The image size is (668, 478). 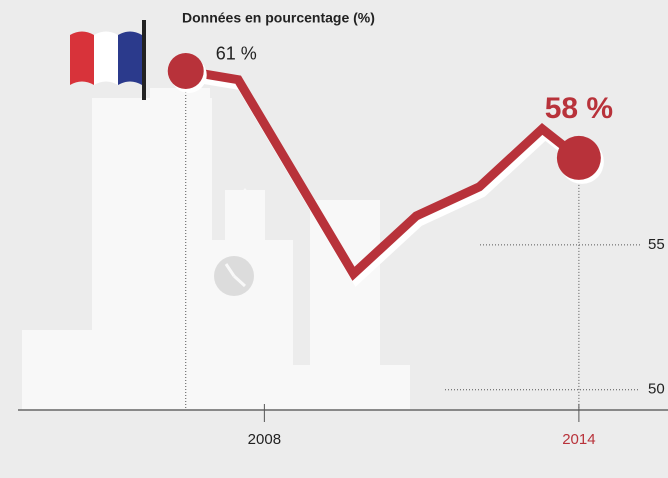 I want to click on value-label: 61 %, so click(x=236, y=54).